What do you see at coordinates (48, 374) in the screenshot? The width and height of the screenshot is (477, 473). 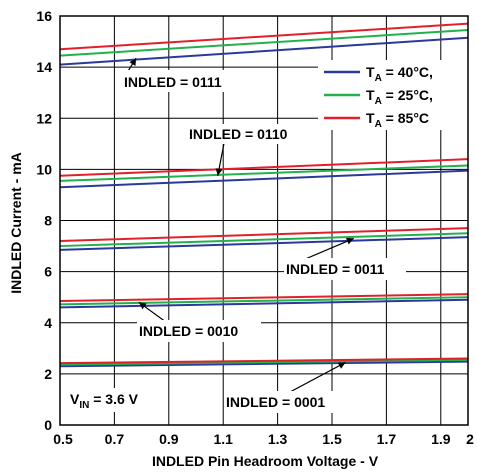 I see `y-tick-label: 2` at bounding box center [48, 374].